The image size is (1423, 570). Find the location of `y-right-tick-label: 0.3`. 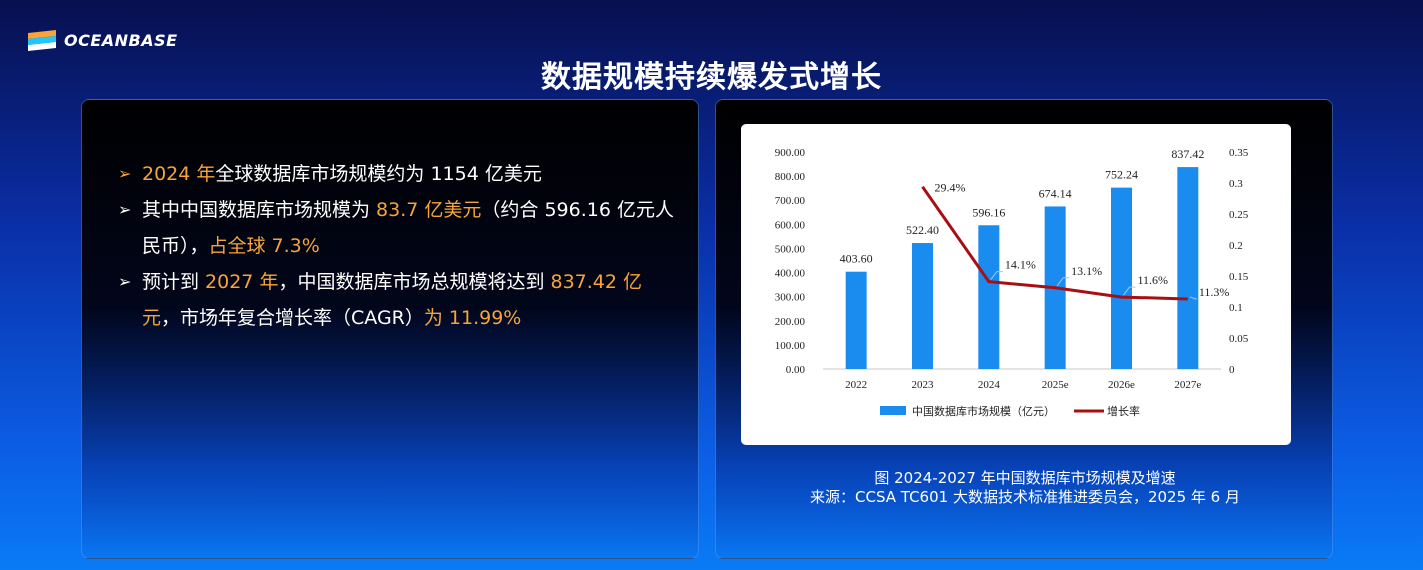

y-right-tick-label: 0.3 is located at coordinates (1236, 184).